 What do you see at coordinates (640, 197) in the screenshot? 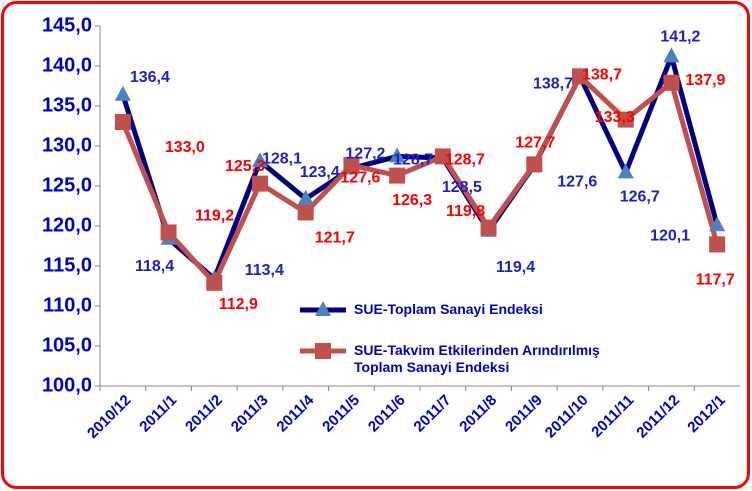
I see `value-label: 126,7` at bounding box center [640, 197].